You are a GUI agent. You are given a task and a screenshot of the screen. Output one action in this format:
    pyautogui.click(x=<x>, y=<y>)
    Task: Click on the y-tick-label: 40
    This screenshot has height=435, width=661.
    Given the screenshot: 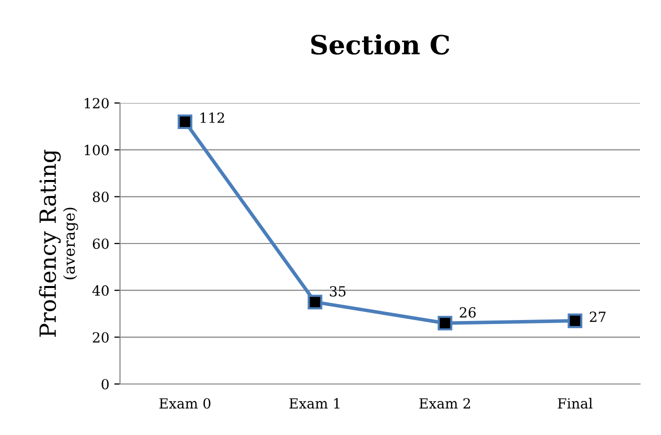 What is the action you would take?
    pyautogui.click(x=100, y=290)
    